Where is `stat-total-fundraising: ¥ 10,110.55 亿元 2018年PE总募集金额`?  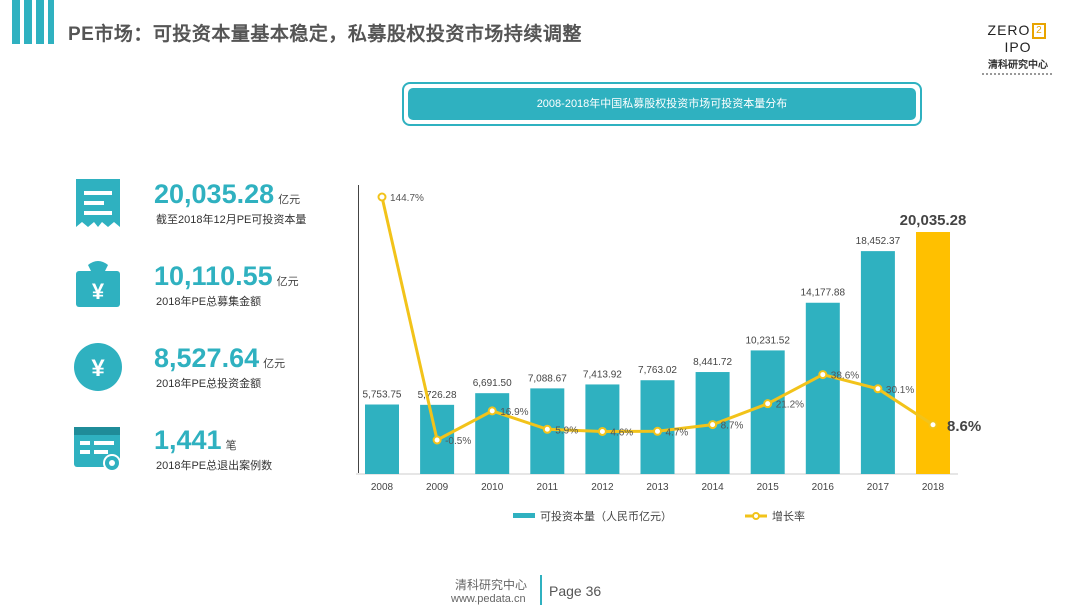 stat-total-fundraising: ¥ 10,110.55 亿元 2018年PE总募集金额 is located at coordinates (222, 287).